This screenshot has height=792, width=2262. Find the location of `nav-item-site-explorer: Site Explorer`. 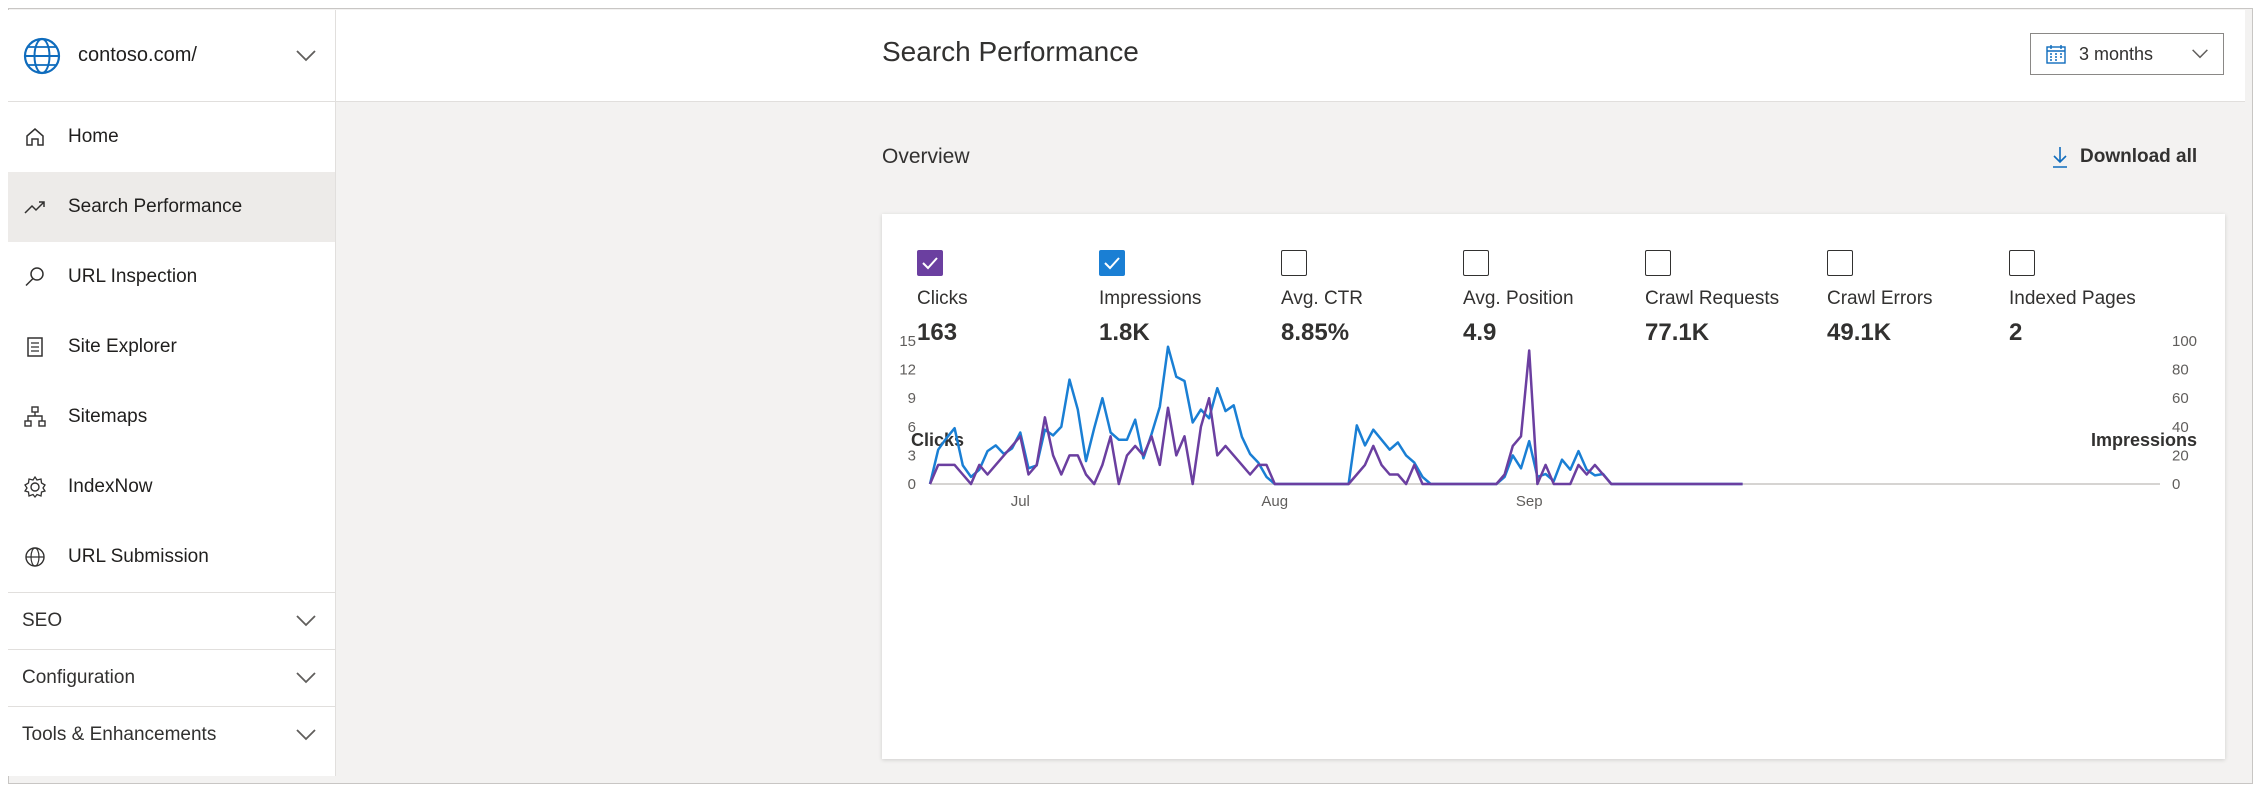

nav-item-site-explorer: Site Explorer is located at coordinates (171, 347).